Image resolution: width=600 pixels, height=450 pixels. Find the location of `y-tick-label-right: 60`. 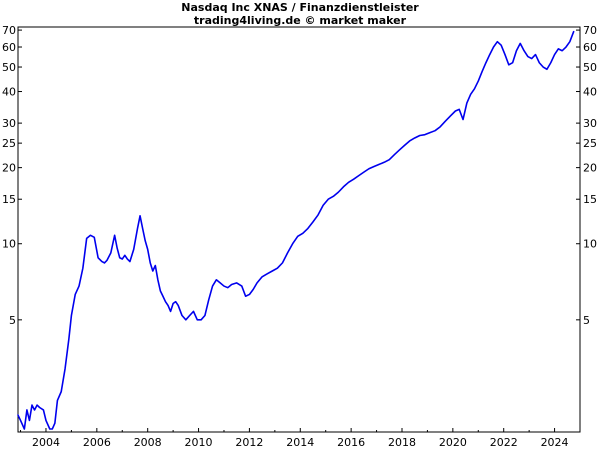

y-tick-label-right: 60 is located at coordinates (590, 47).